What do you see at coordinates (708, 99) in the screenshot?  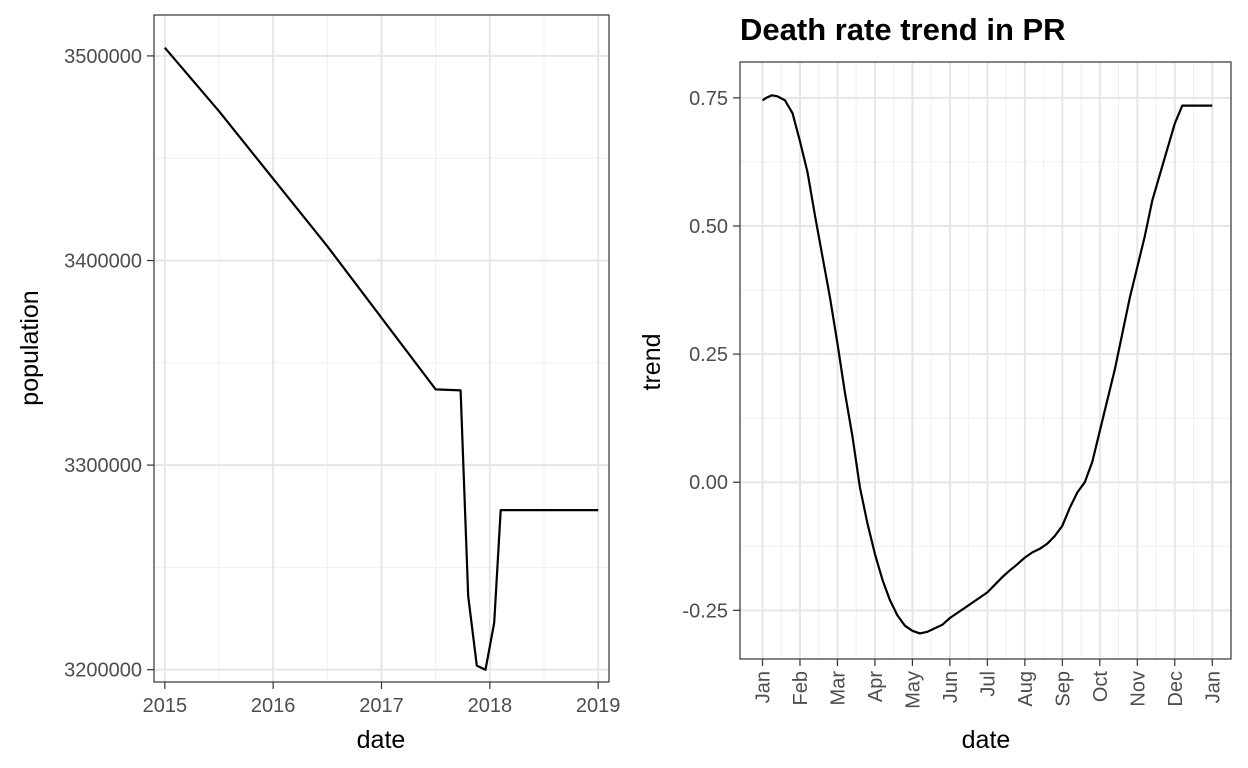 I see `right-y-tick-label: 0.75` at bounding box center [708, 99].